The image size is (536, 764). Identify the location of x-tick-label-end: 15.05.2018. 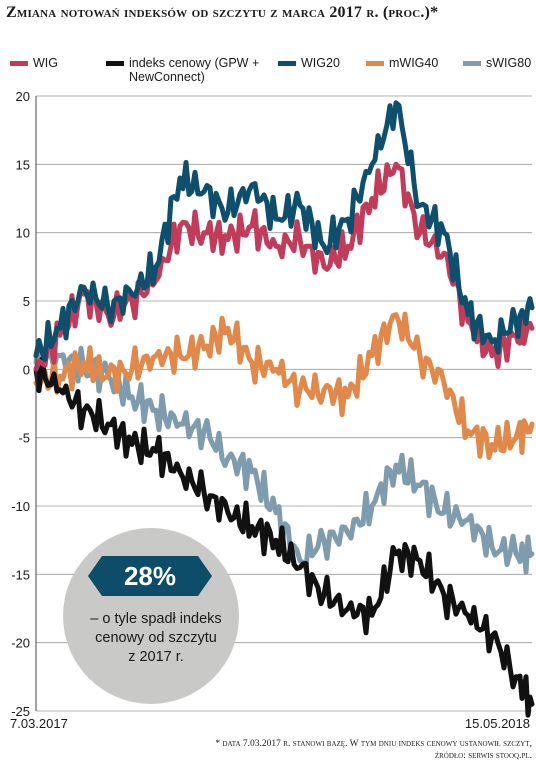
(497, 723).